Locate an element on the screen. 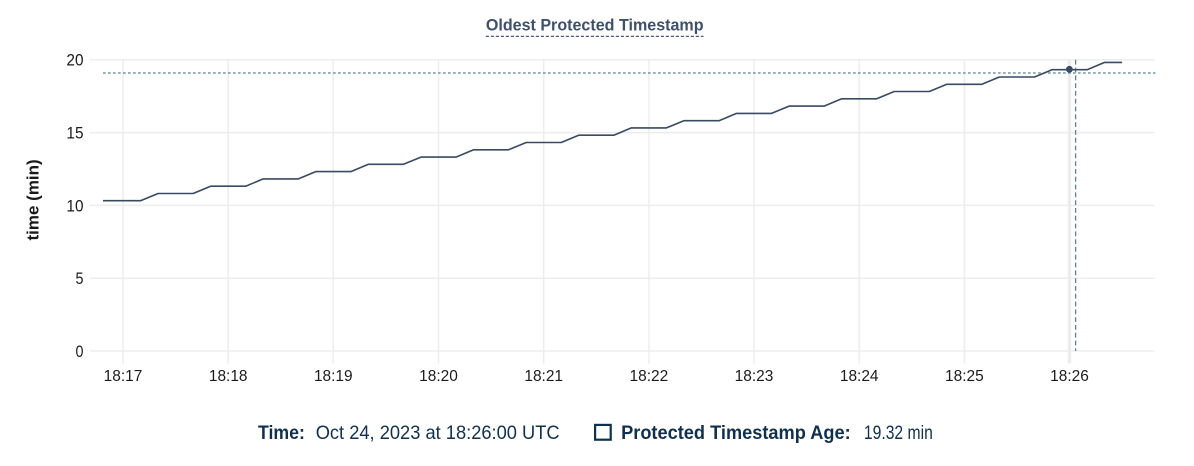 The width and height of the screenshot is (1194, 466). svg-text: 18:17 is located at coordinates (123, 376).